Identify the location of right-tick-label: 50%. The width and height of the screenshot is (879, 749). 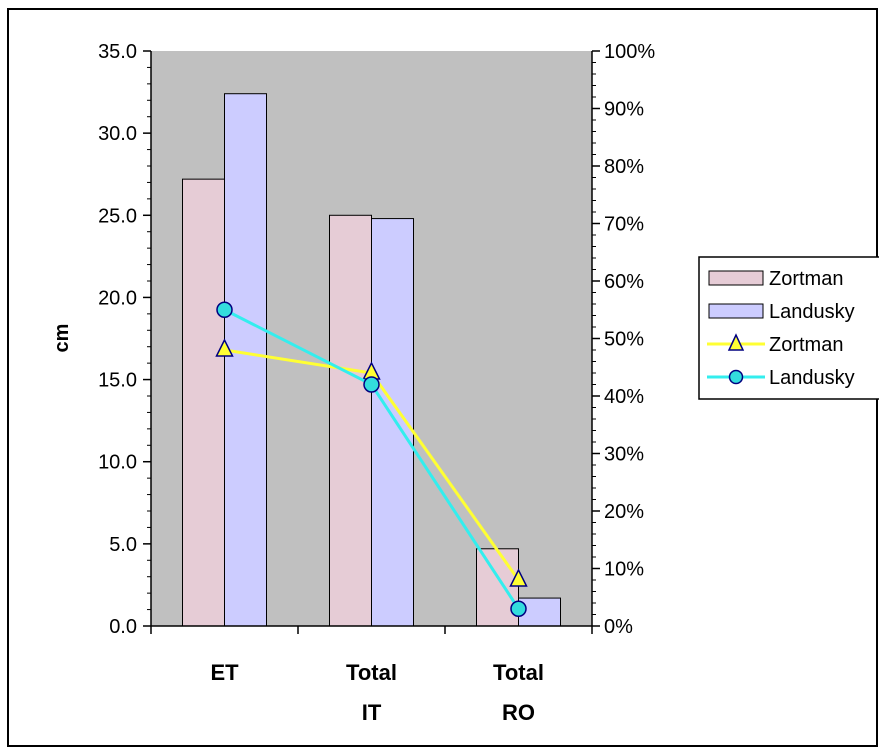
(624, 340).